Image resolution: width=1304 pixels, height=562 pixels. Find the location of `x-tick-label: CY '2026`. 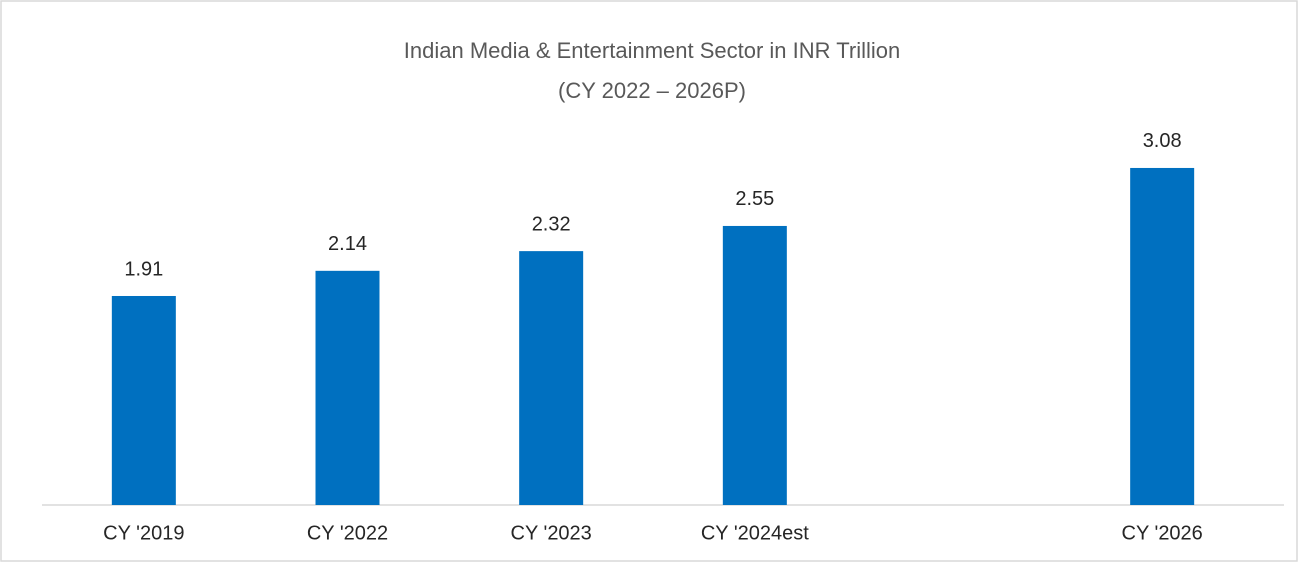

x-tick-label: CY '2026 is located at coordinates (1162, 533).